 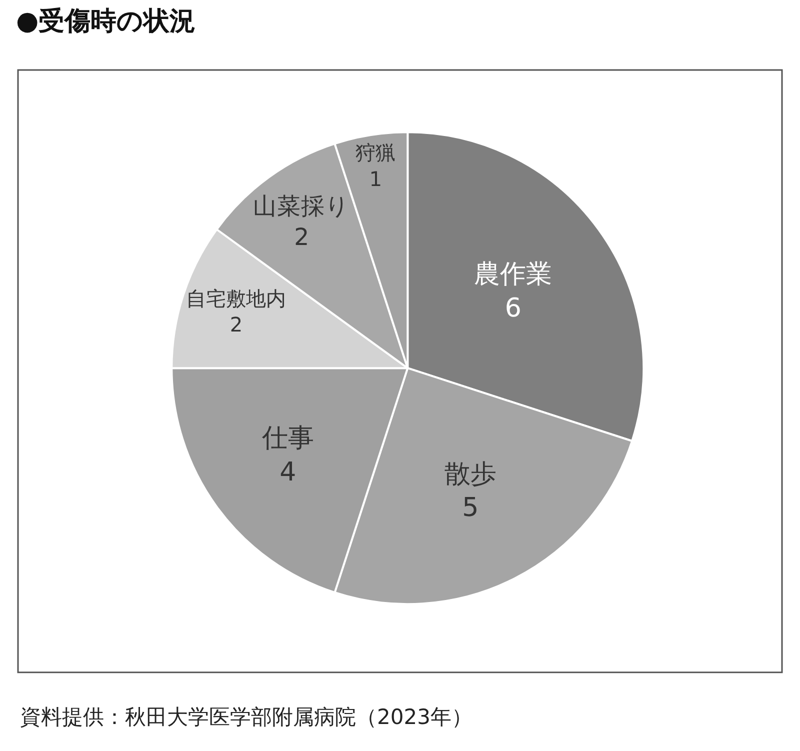 What do you see at coordinates (287, 439) in the screenshot?
I see `slice-label: 仕事` at bounding box center [287, 439].